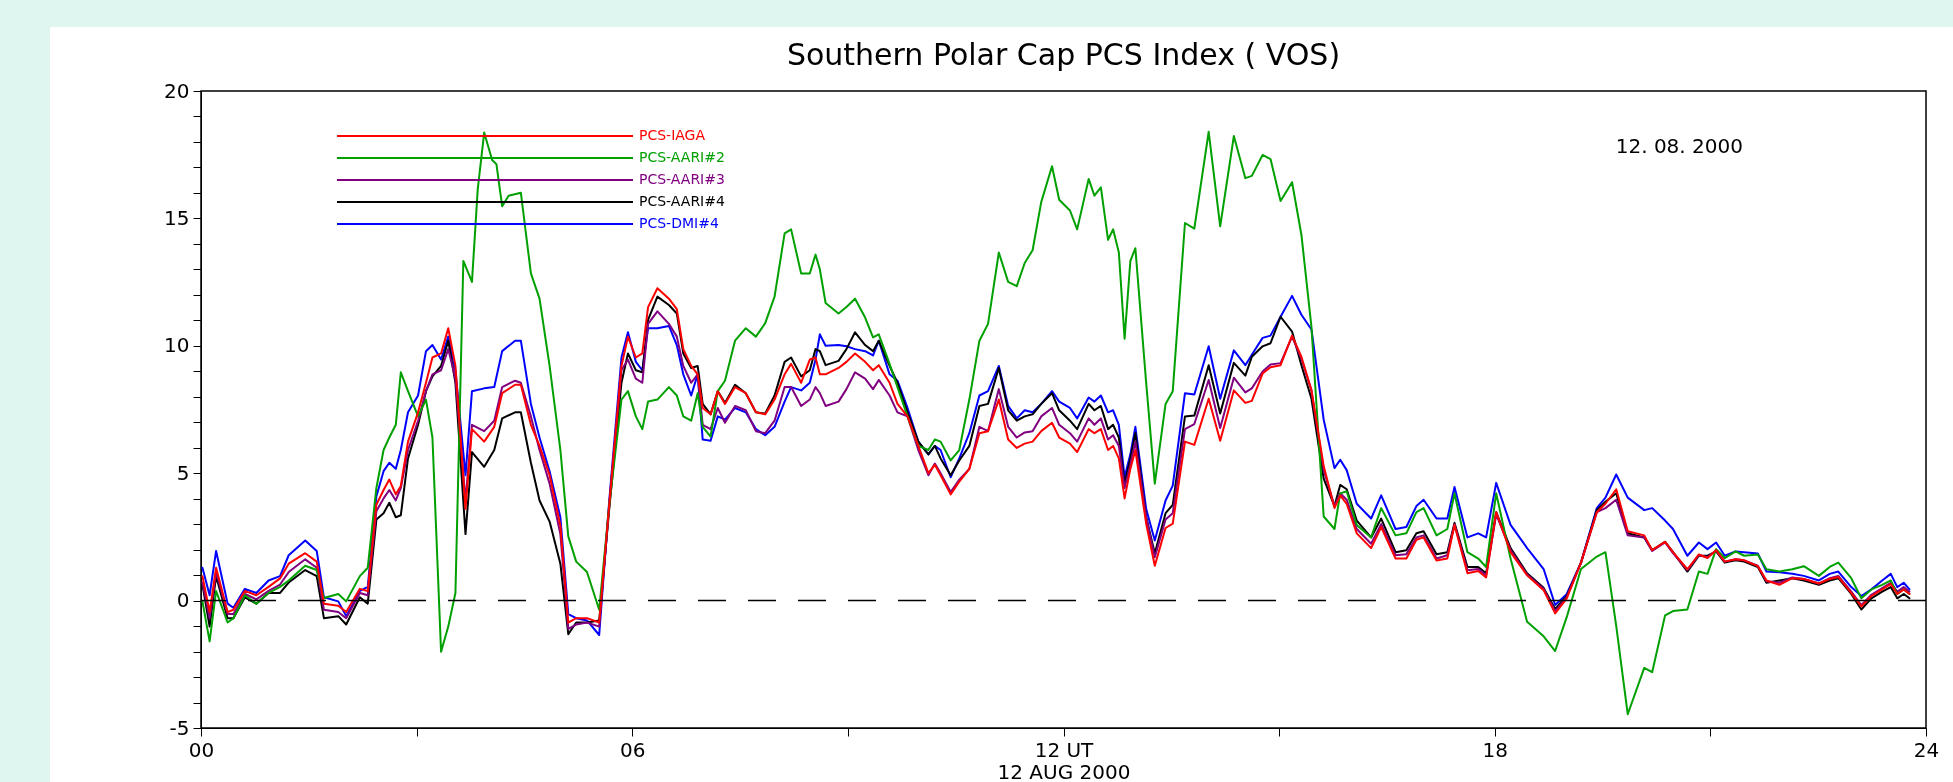 This screenshot has height=782, width=1953. What do you see at coordinates (1495, 749) in the screenshot?
I see `x-tick-label: 18` at bounding box center [1495, 749].